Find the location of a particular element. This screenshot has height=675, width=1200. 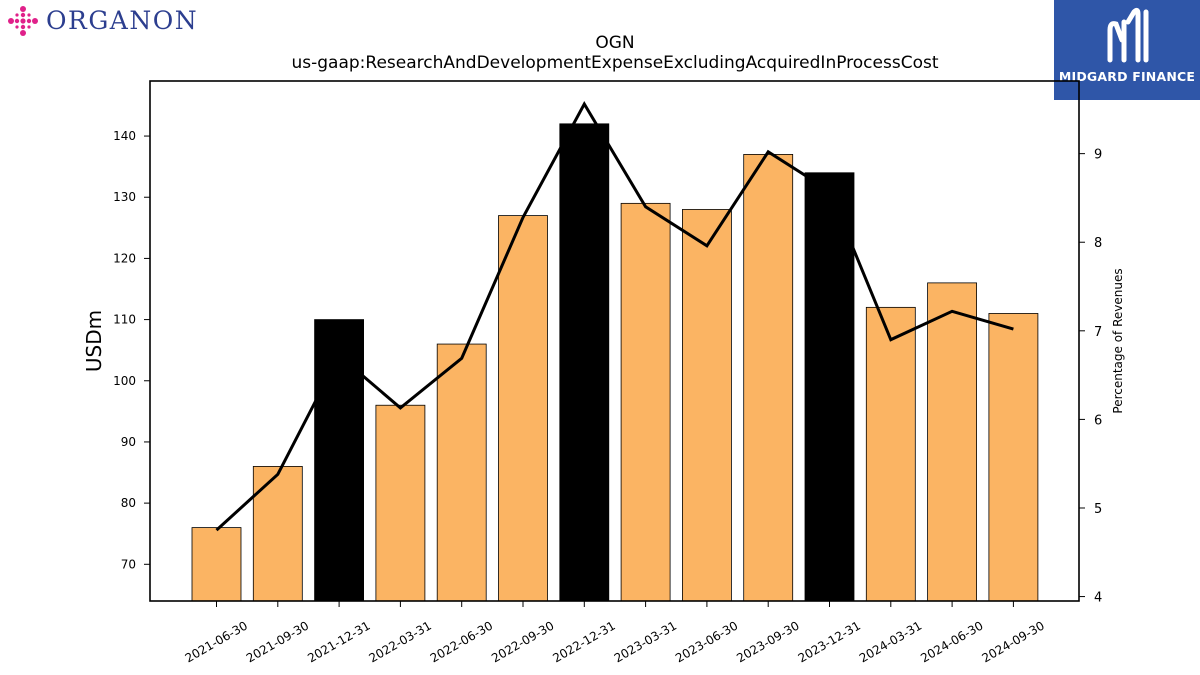

y-tick-label: 80 is located at coordinates (128, 503).